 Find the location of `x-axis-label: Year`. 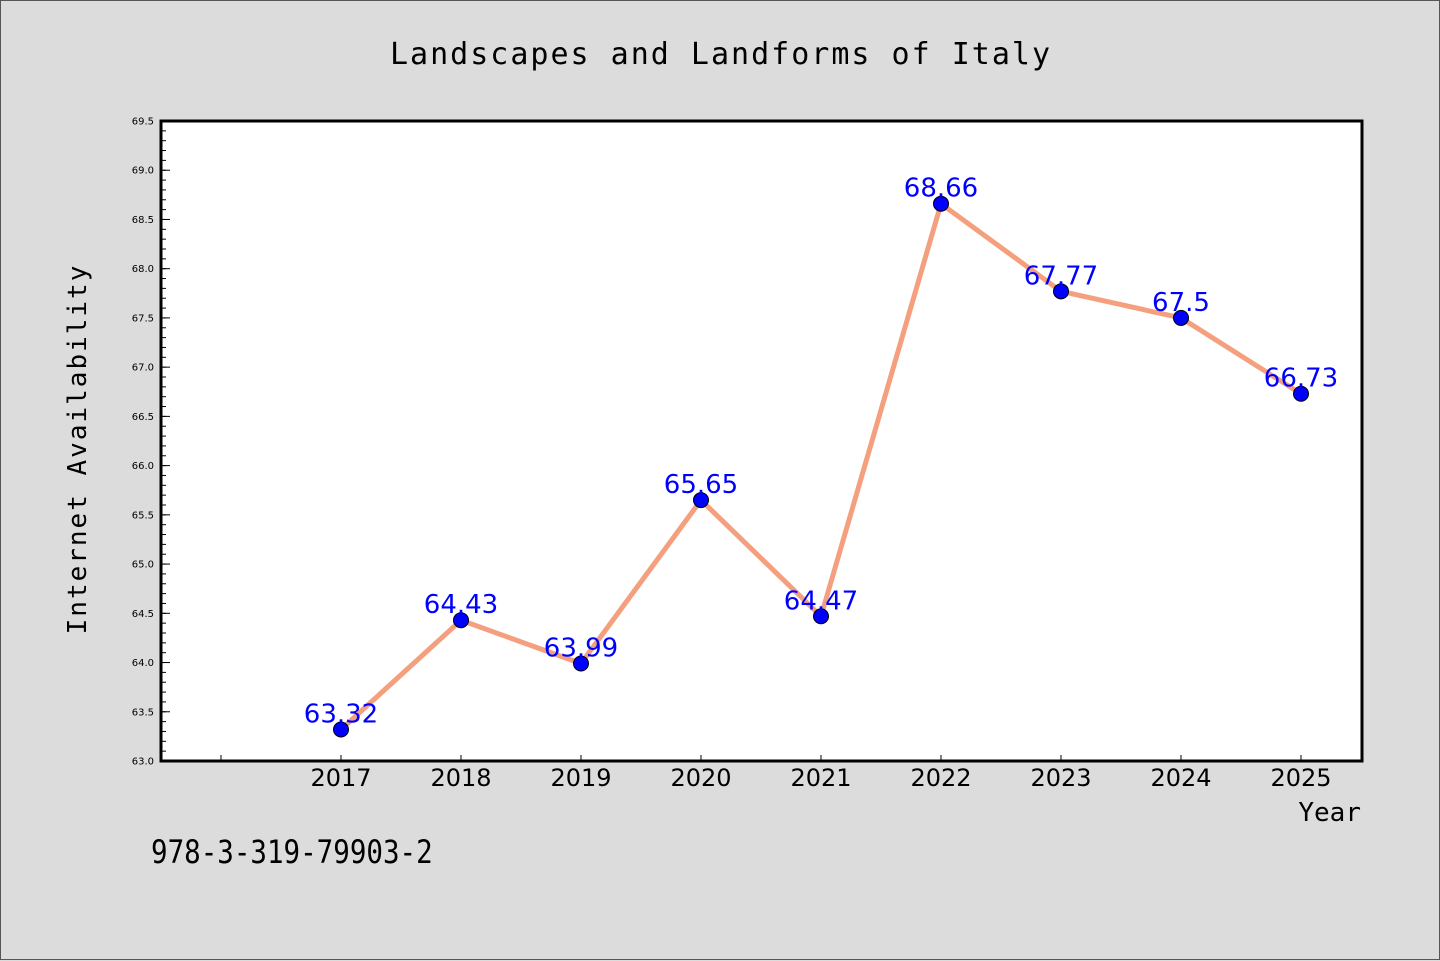

x-axis-label: Year is located at coordinates (1329, 813).